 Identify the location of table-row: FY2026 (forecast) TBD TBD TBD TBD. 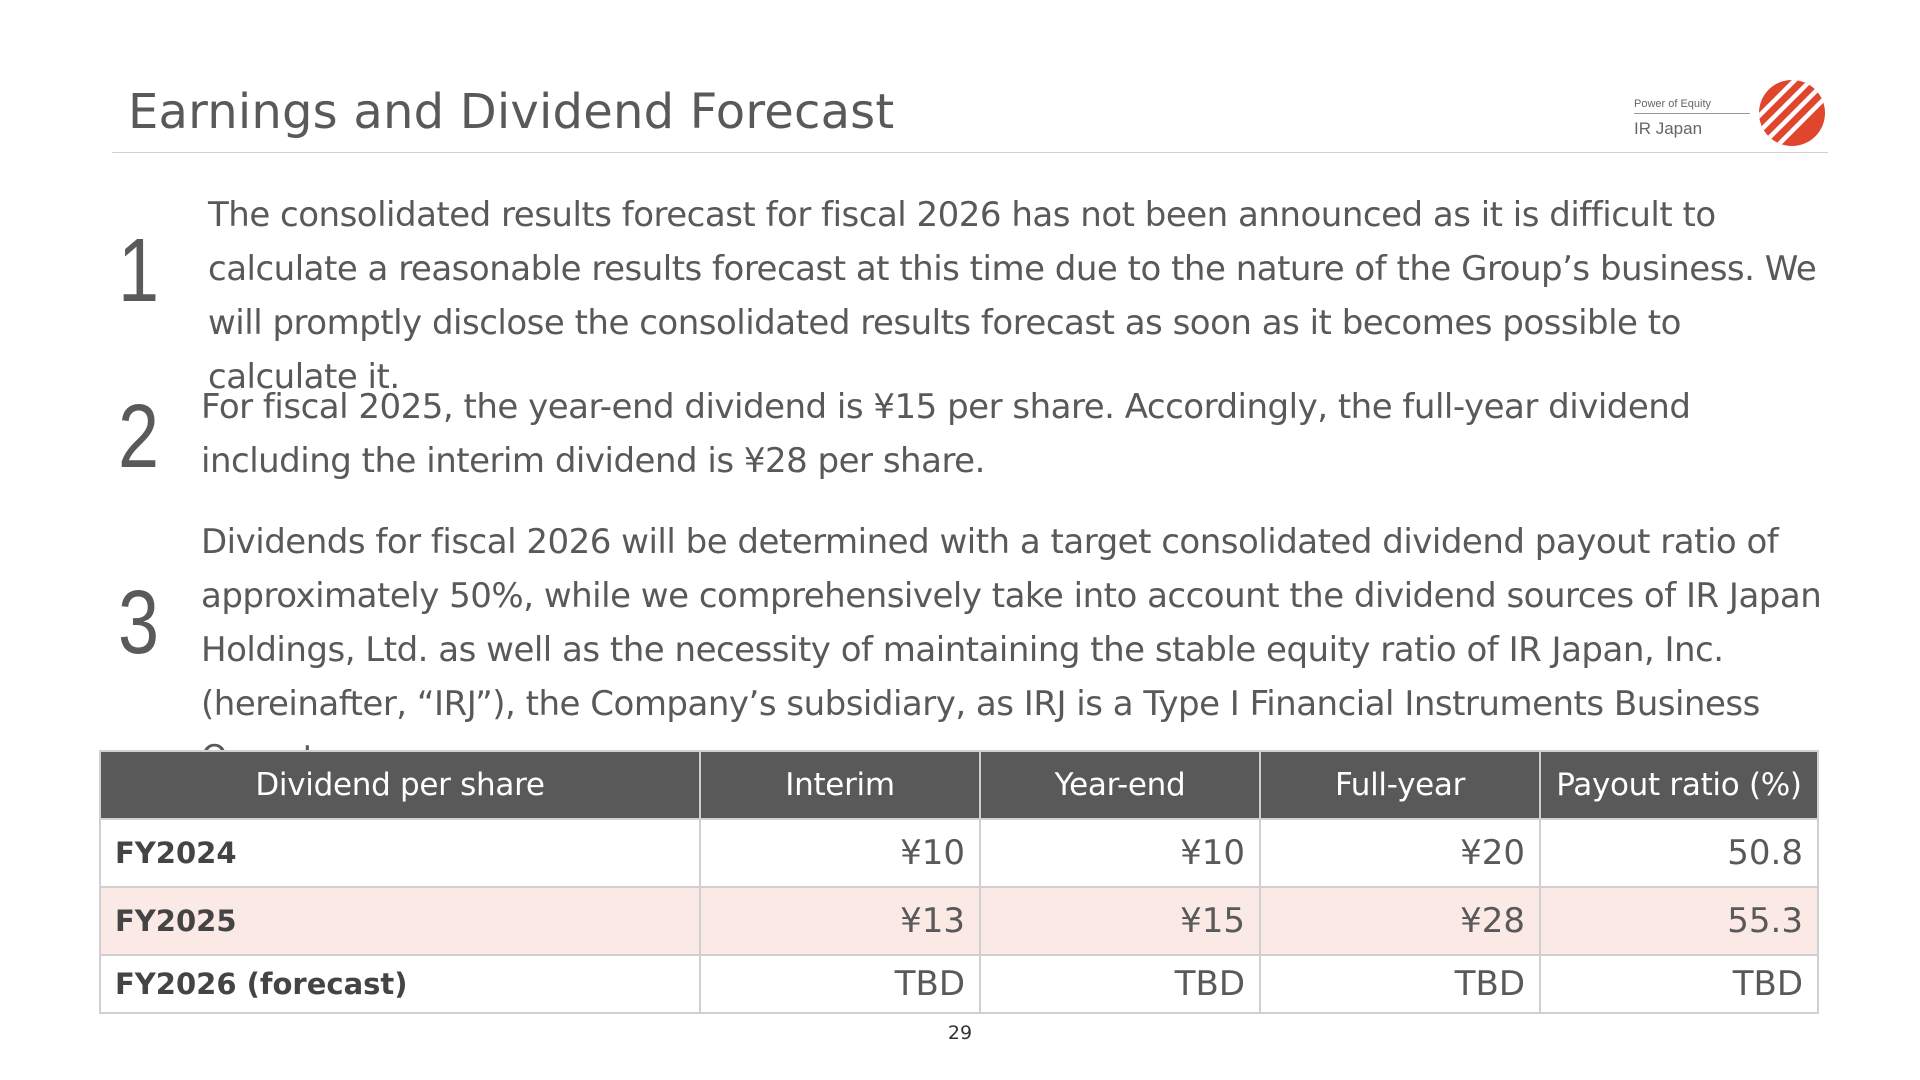
(959, 984).